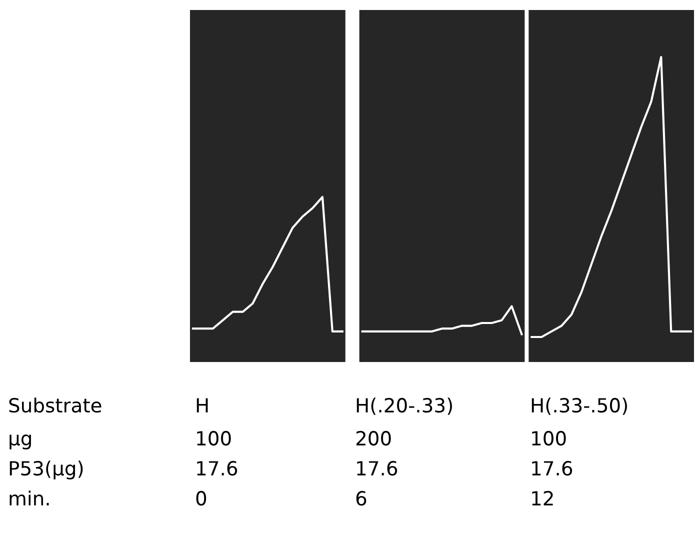 This screenshot has width=696, height=534. What do you see at coordinates (55, 405) in the screenshot?
I see `text: Substrate` at bounding box center [55, 405].